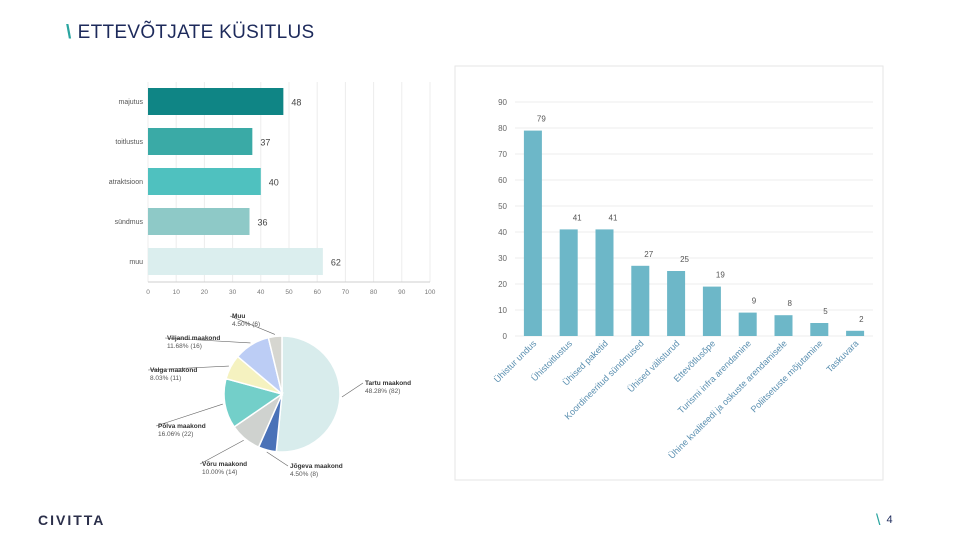 The width and height of the screenshot is (960, 540). What do you see at coordinates (346, 292) in the screenshot?
I see `x-tick-label: 70` at bounding box center [346, 292].